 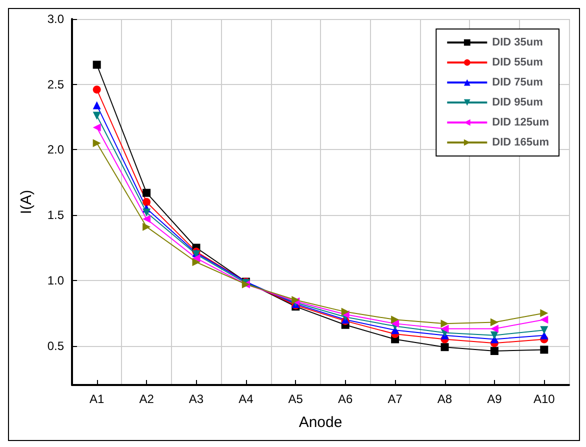 What do you see at coordinates (55, 345) in the screenshot?
I see `y-tick-label: 0.5` at bounding box center [55, 345].